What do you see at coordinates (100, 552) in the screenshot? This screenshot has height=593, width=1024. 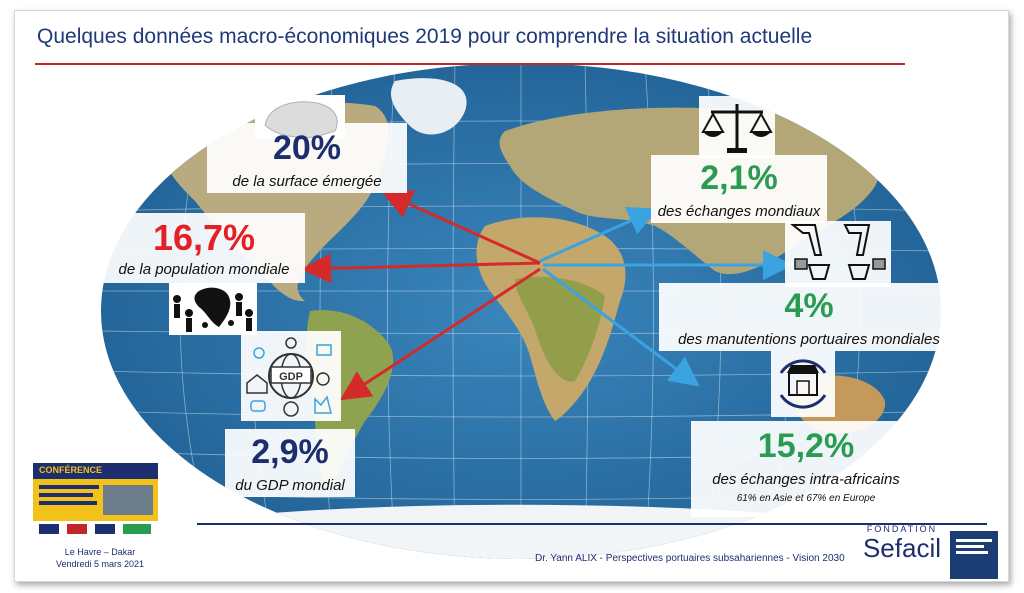 I see `footer-location: Le Havre – Dakar` at bounding box center [100, 552].